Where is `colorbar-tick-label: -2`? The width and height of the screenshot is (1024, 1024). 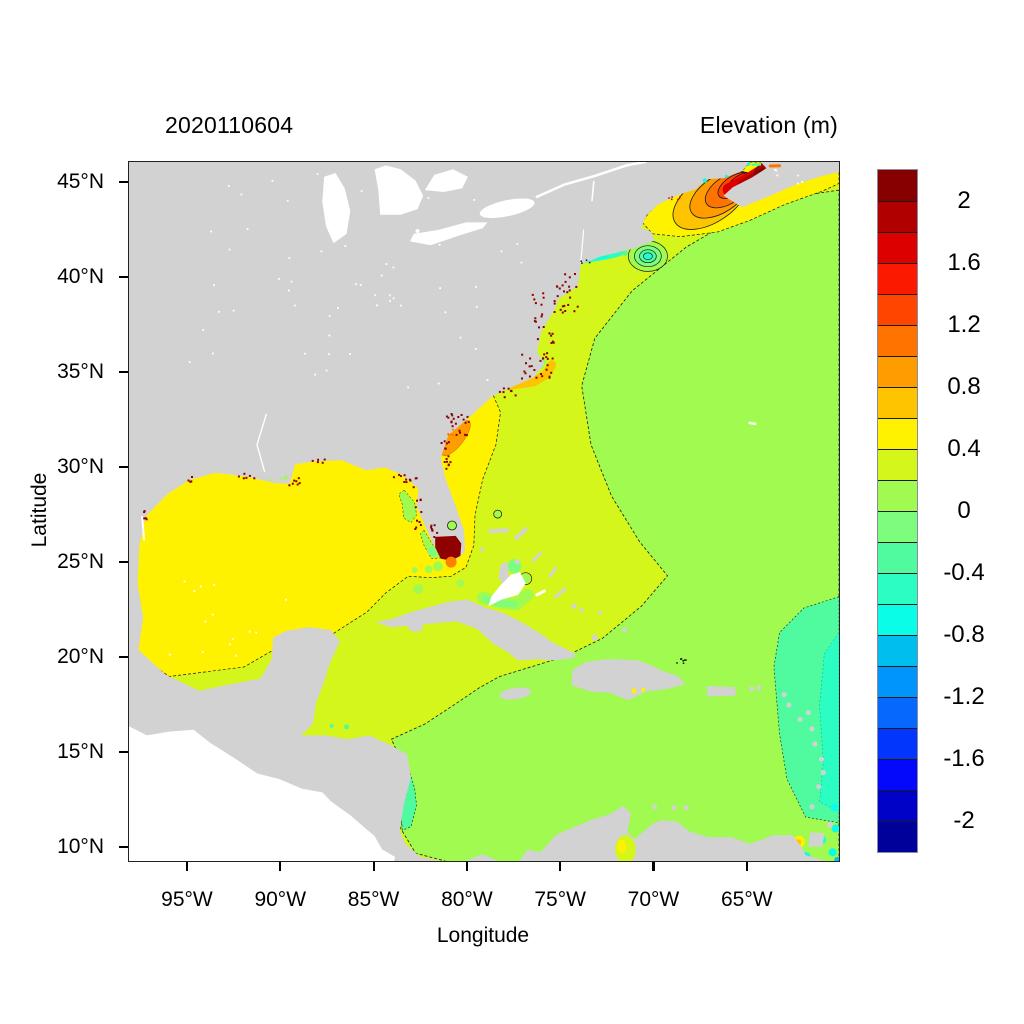 colorbar-tick-label: -2 is located at coordinates (964, 820).